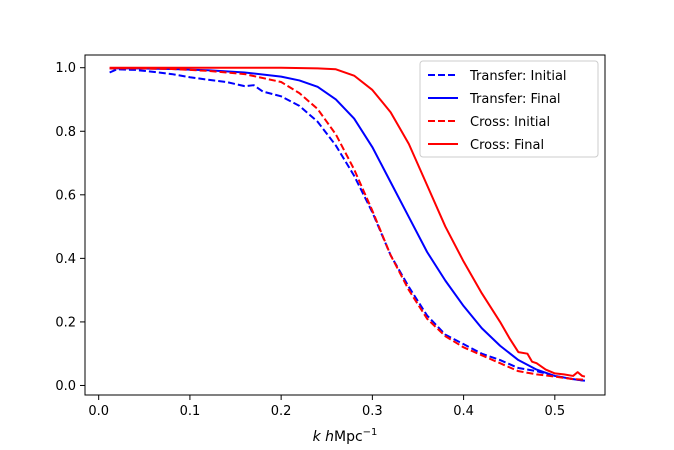  I want to click on legend-label-1: Transfer: Initial, so click(518, 76).